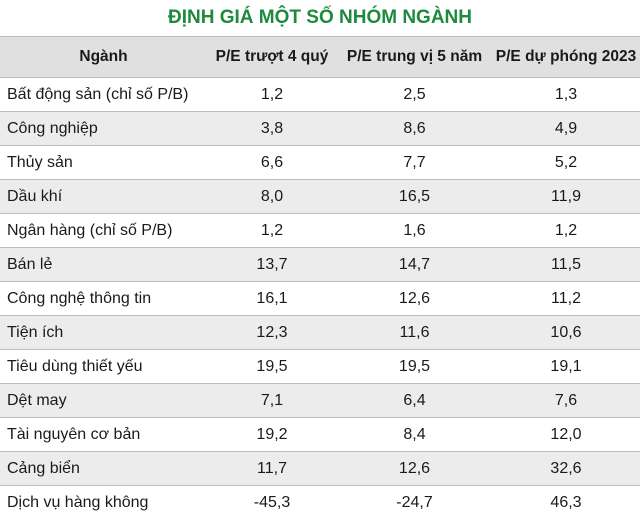 The image size is (640, 519). I want to click on pe-trailing-cell: 11,7, so click(272, 469).